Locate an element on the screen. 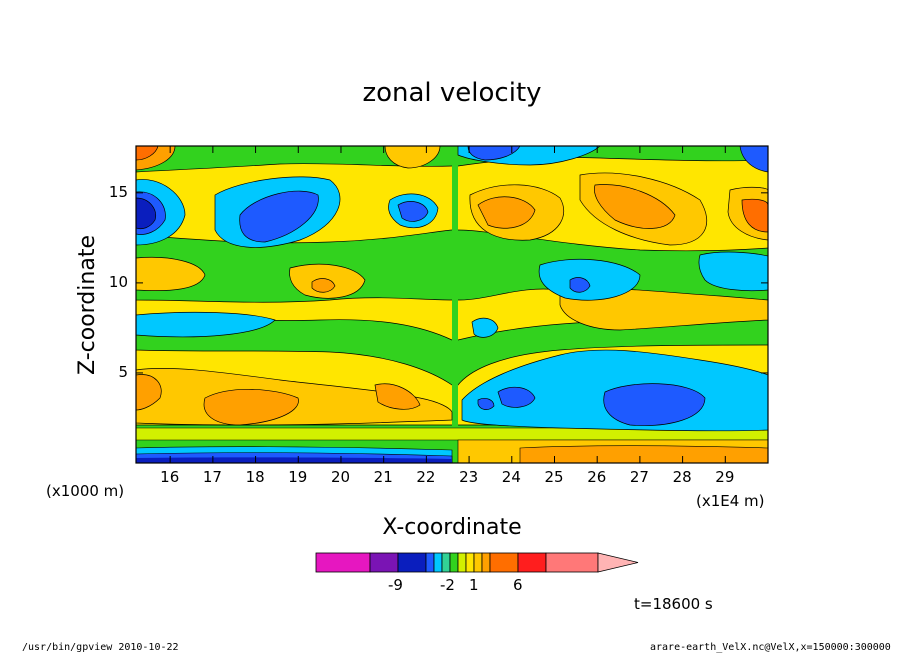  x-tick-label: 17 is located at coordinates (212, 477).